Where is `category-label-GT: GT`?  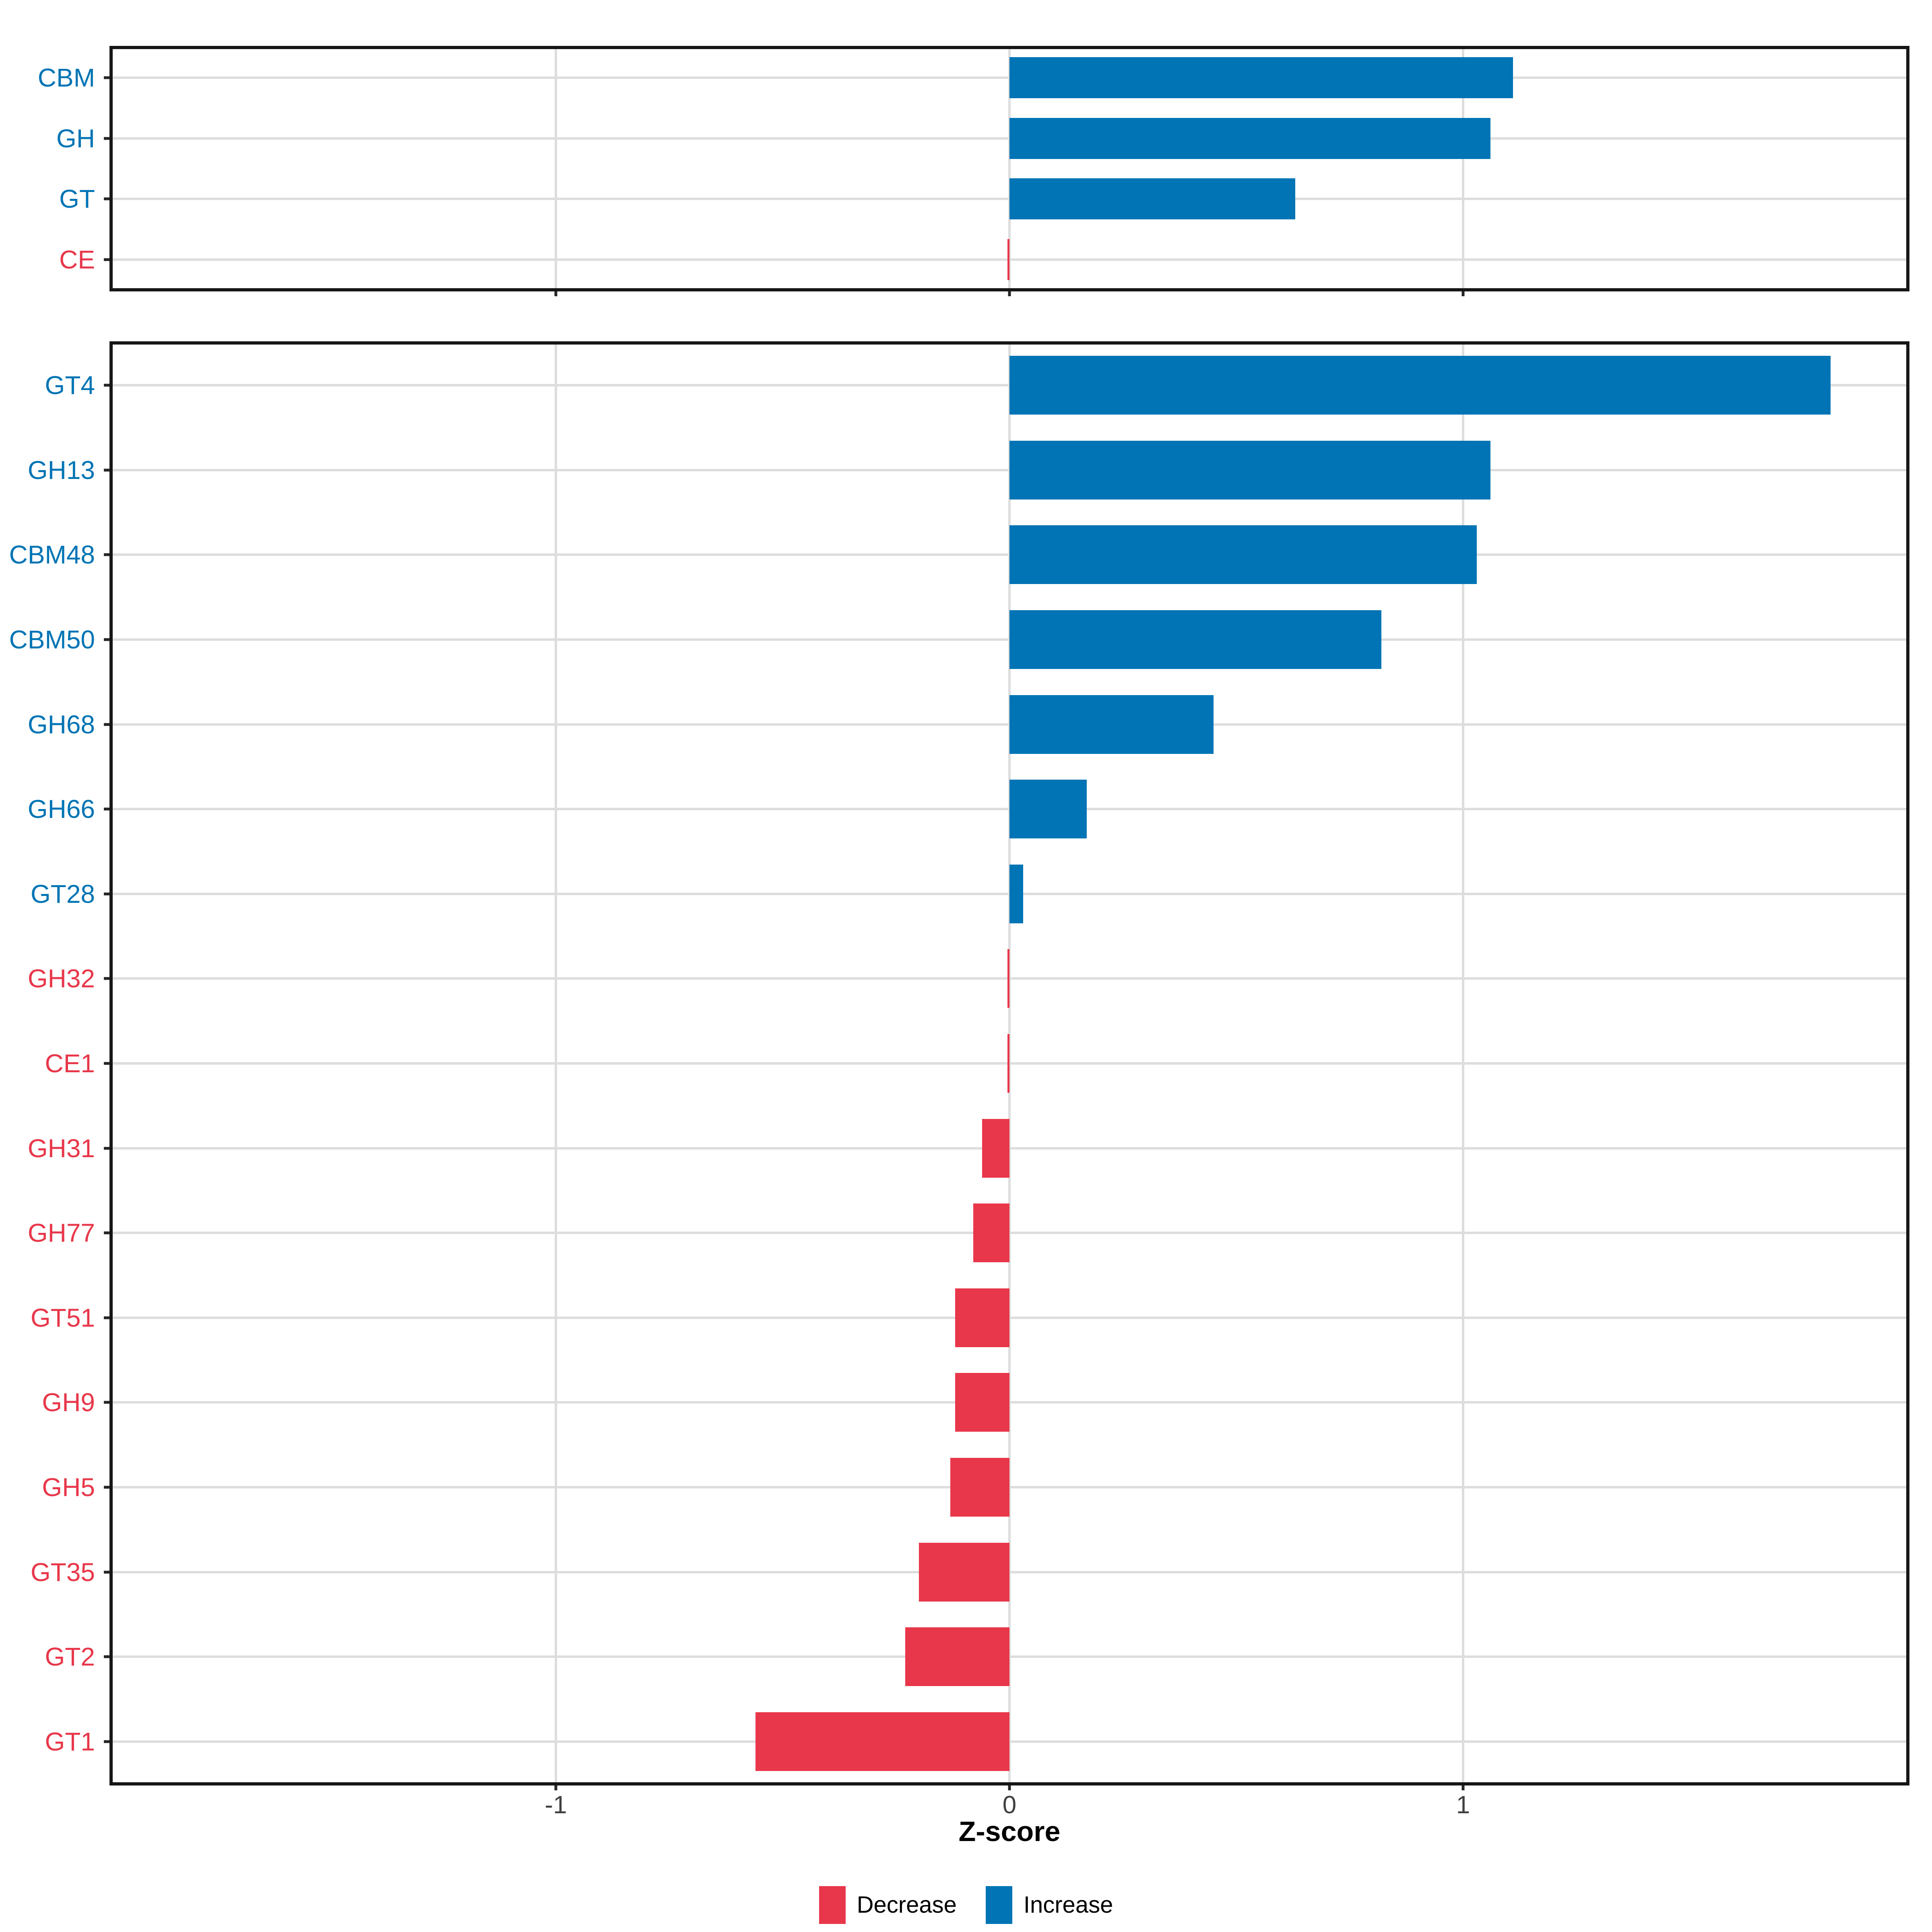 category-label-GT: GT is located at coordinates (77, 198).